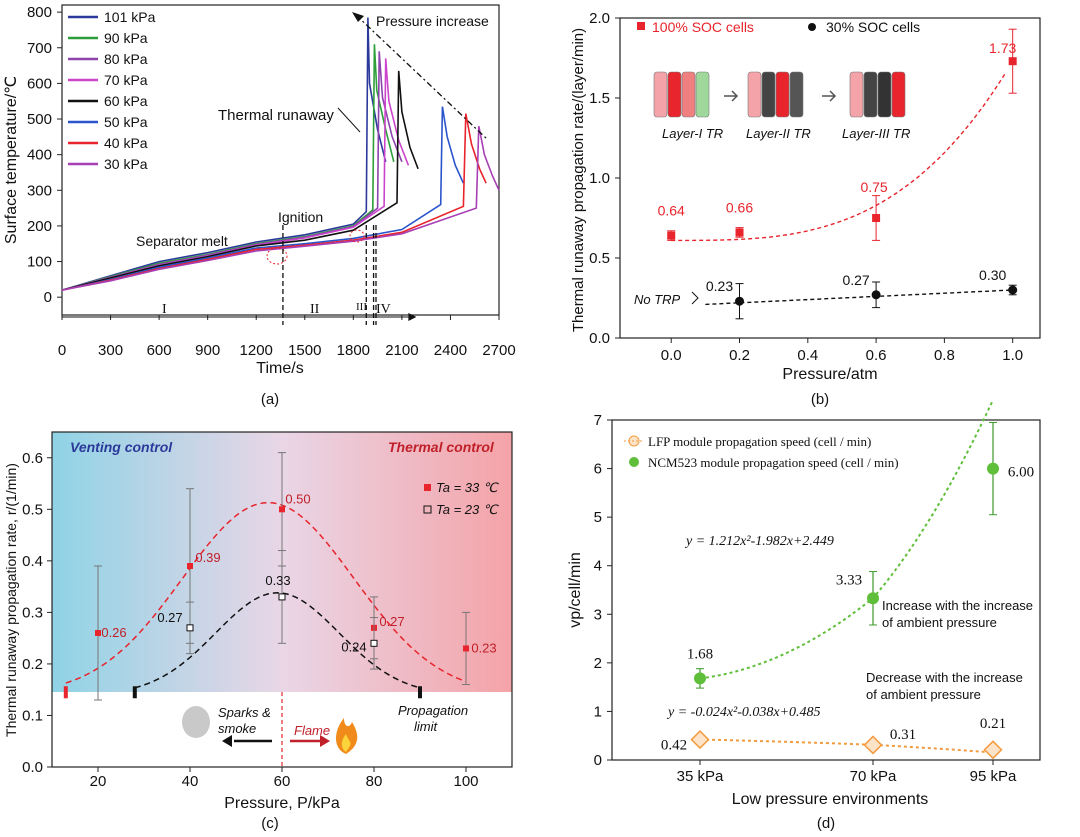 This screenshot has height=837, width=1080. I want to click on b-label-30: 0.27, so click(855, 280).